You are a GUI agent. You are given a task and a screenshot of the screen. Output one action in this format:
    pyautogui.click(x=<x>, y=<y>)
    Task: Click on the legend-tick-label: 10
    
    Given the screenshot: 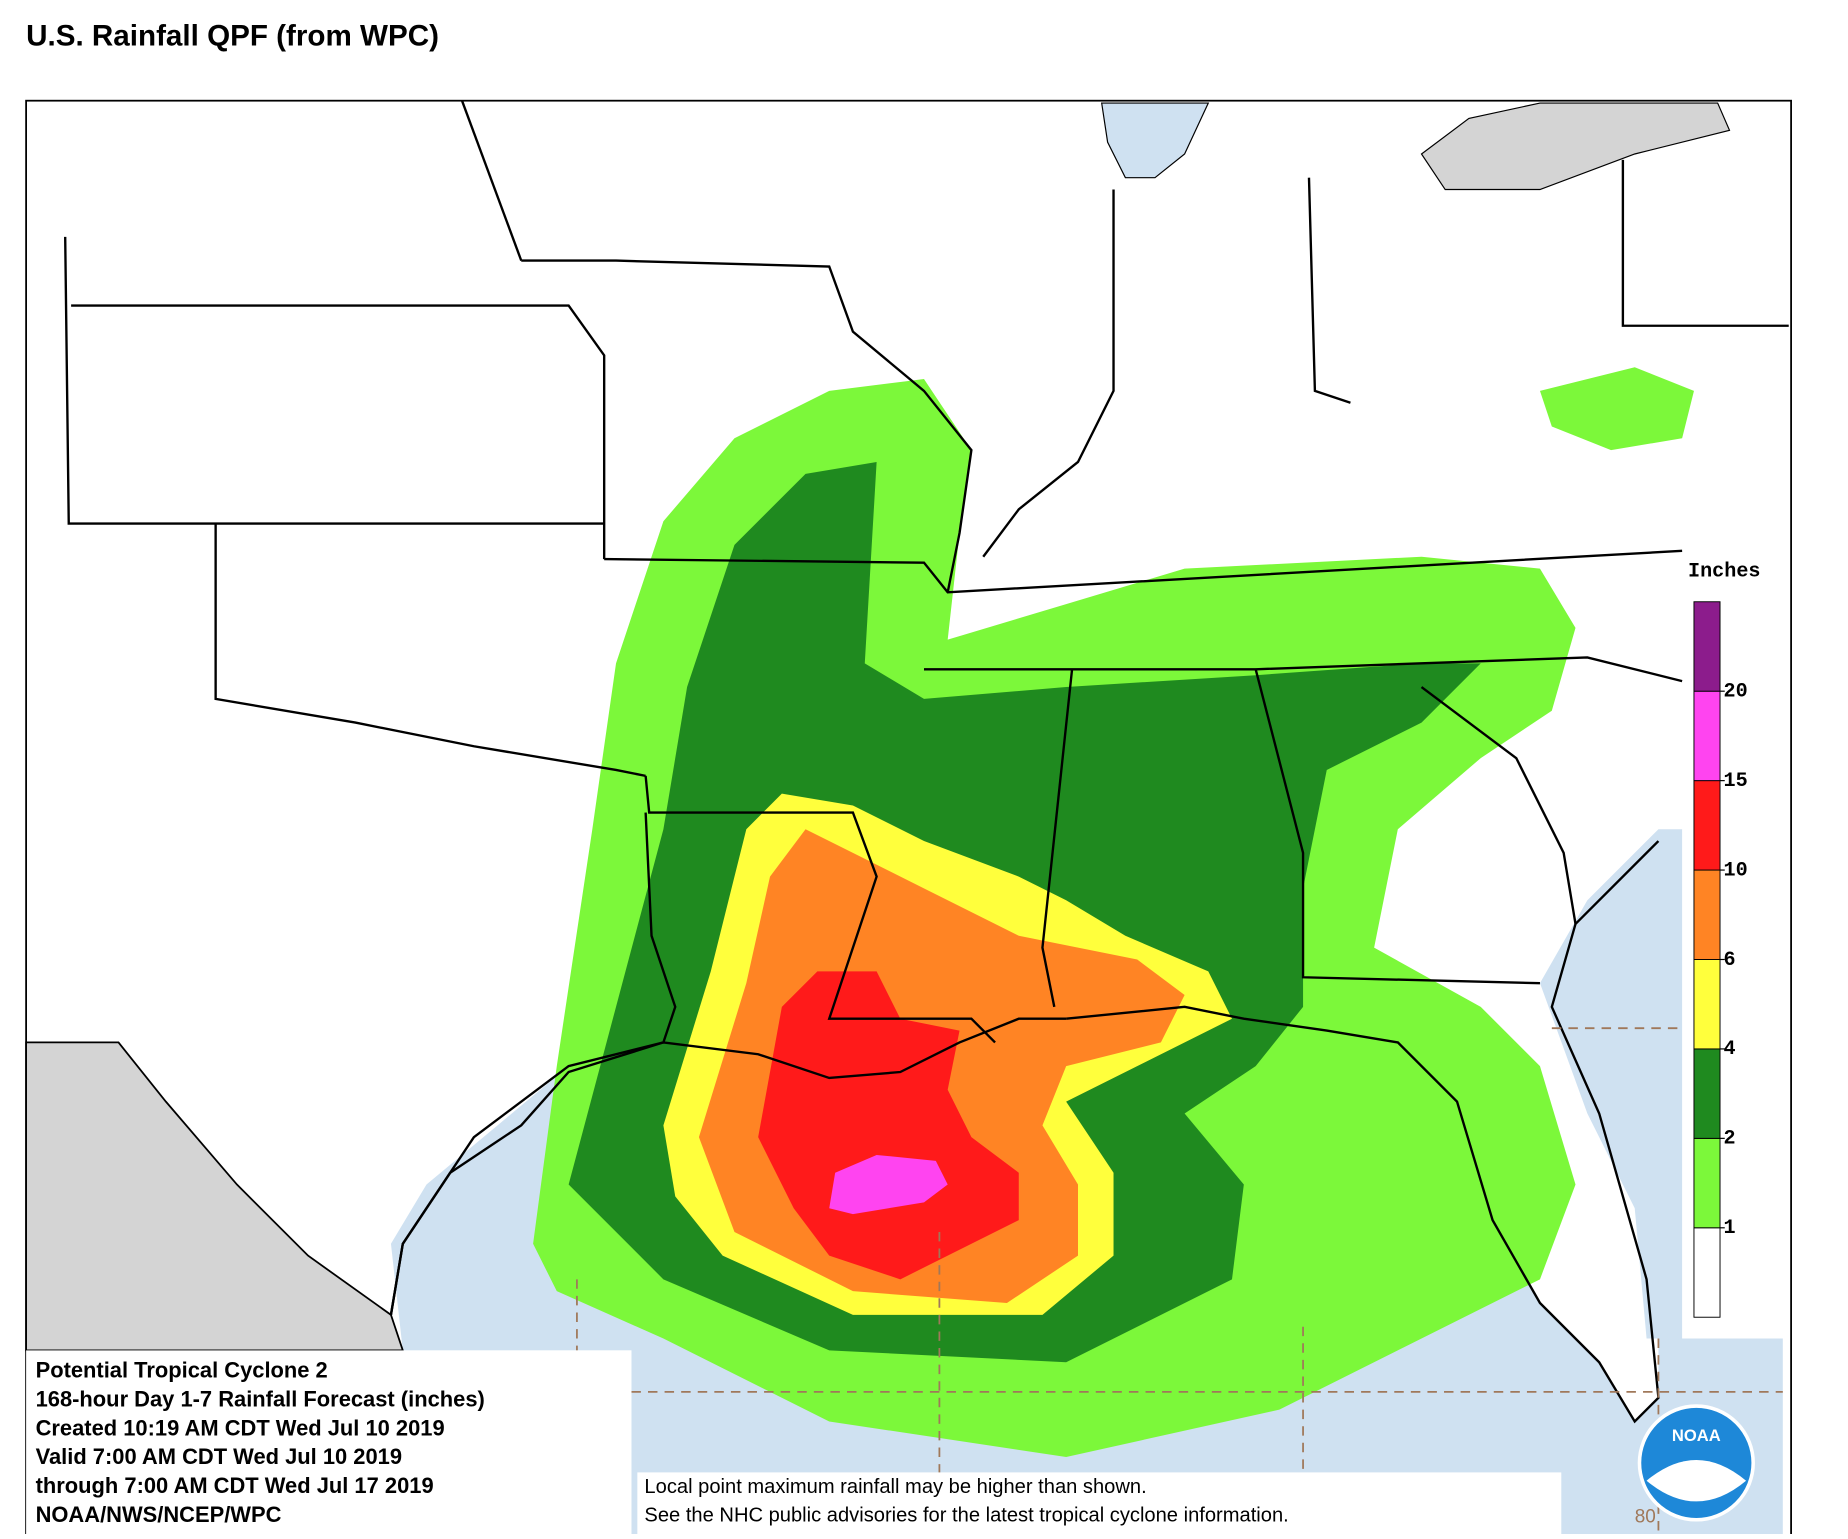 What is the action you would take?
    pyautogui.click(x=1736, y=870)
    